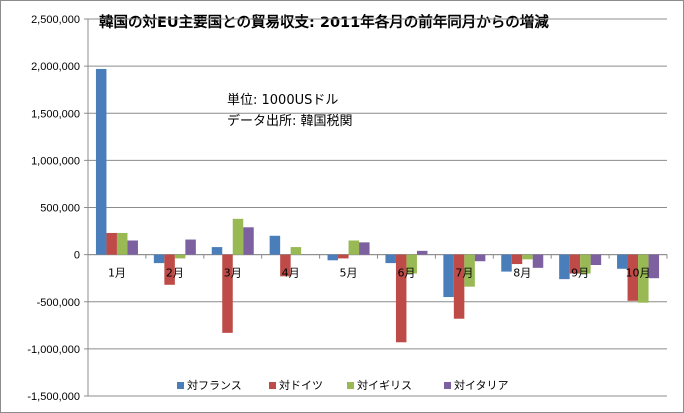  What do you see at coordinates (290, 121) in the screenshot?
I see `source-annotation: データ出所: 韓国税関` at bounding box center [290, 121].